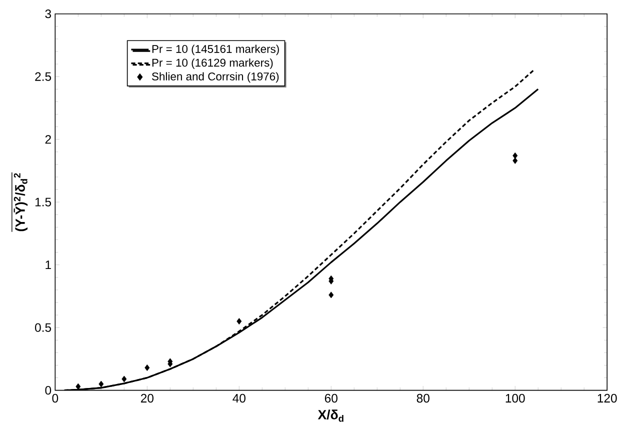 Image resolution: width=635 pixels, height=429 pixels. I want to click on y-tick-label: 0, so click(48, 390).